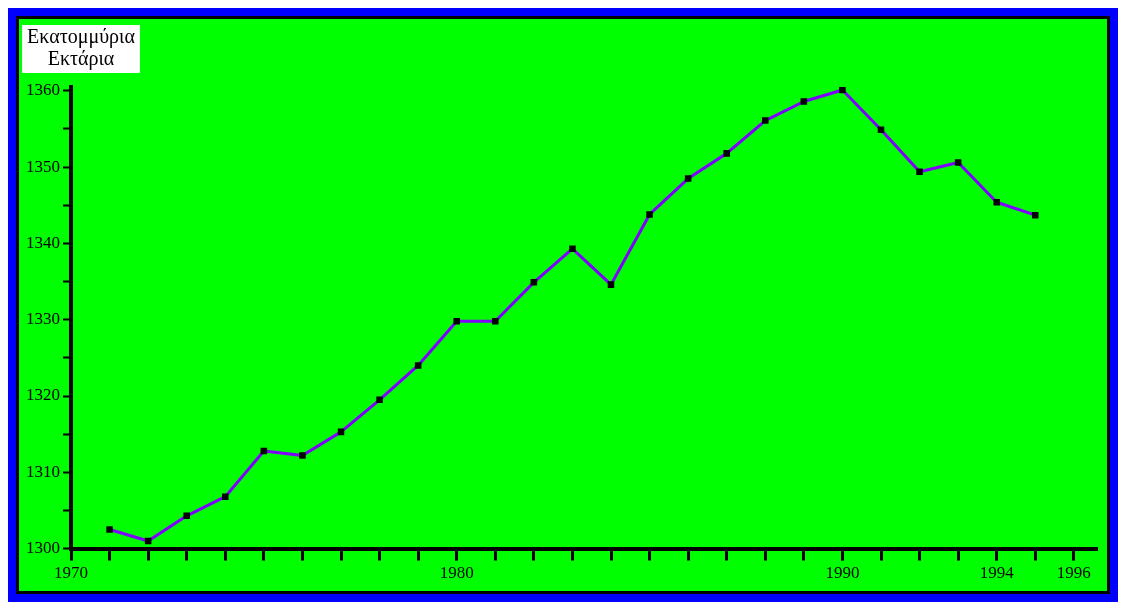 This screenshot has height=610, width=1126. Describe the element at coordinates (842, 573) in the screenshot. I see `x-tick-label: 1990` at that location.